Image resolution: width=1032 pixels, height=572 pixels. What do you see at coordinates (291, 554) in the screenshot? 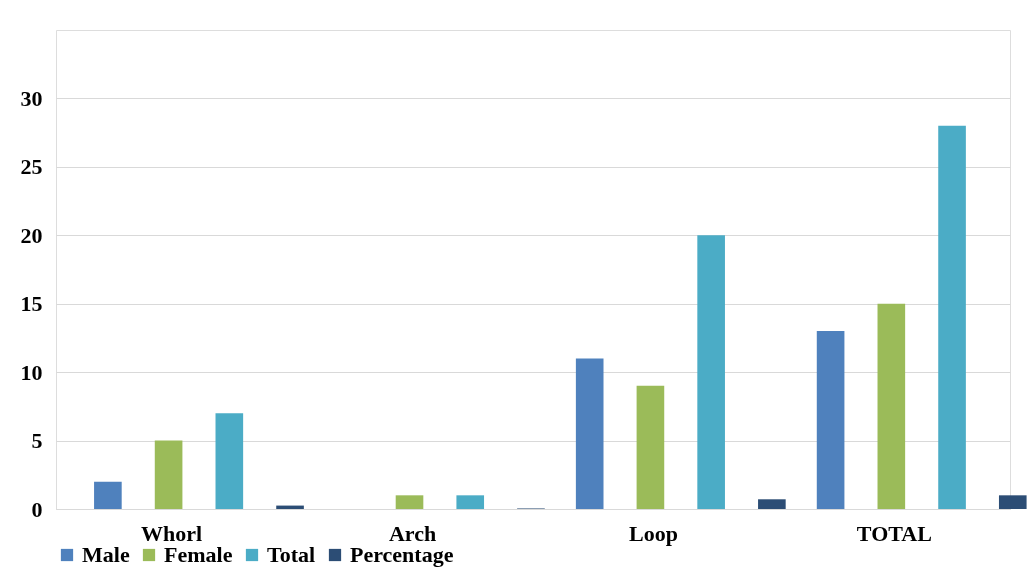
I see `legend-label: Total` at bounding box center [291, 554].